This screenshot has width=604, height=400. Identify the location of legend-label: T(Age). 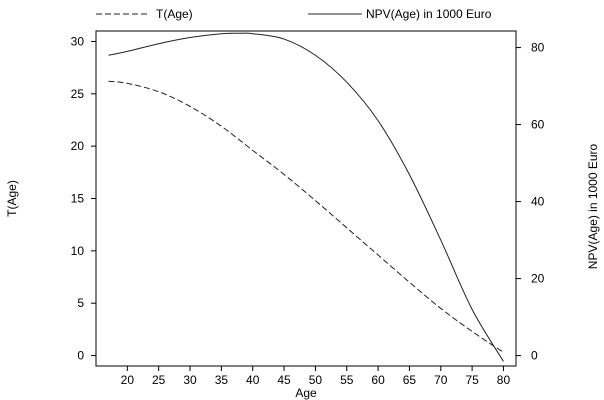
(174, 14).